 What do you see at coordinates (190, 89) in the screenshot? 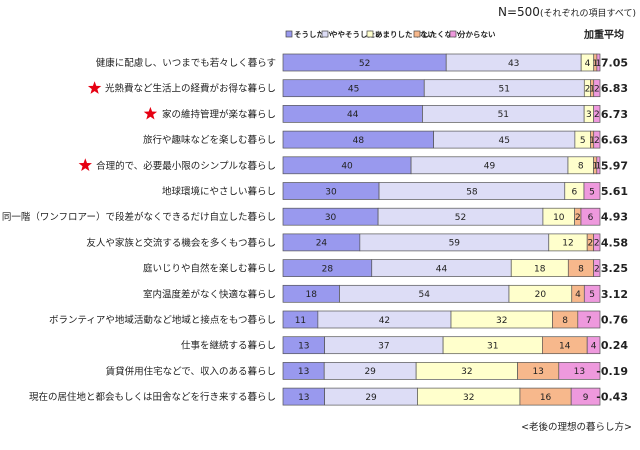
I see `category-label: 光熱費など生活上の経費がお得な暮らし` at bounding box center [190, 89].